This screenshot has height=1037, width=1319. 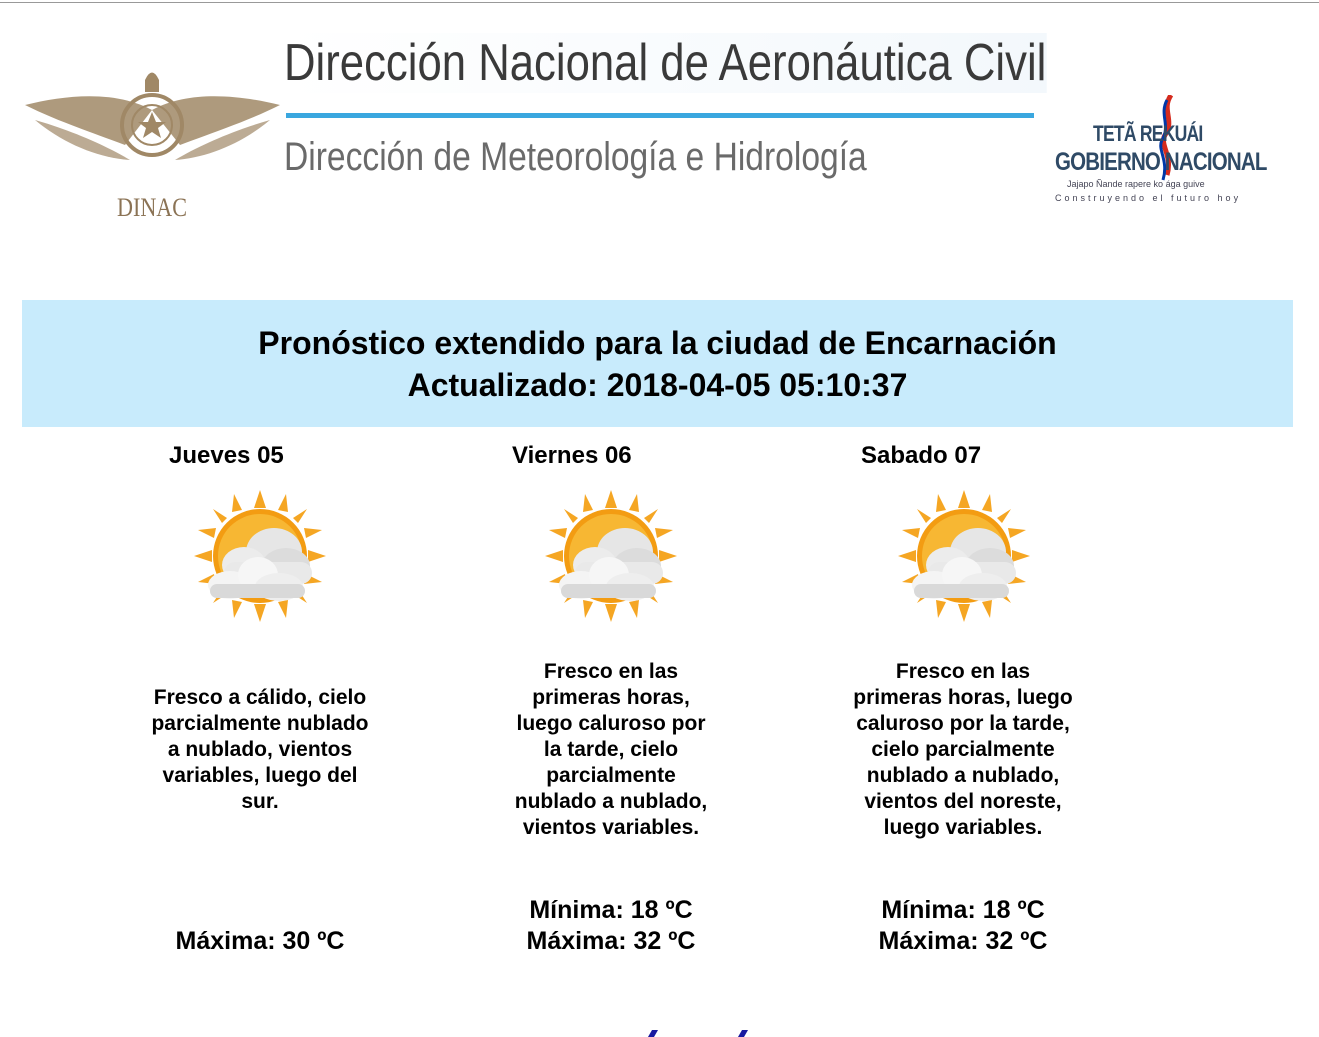 I want to click on header-subtitle: Dirección de Meteorología e Hidrología, so click(x=575, y=157).